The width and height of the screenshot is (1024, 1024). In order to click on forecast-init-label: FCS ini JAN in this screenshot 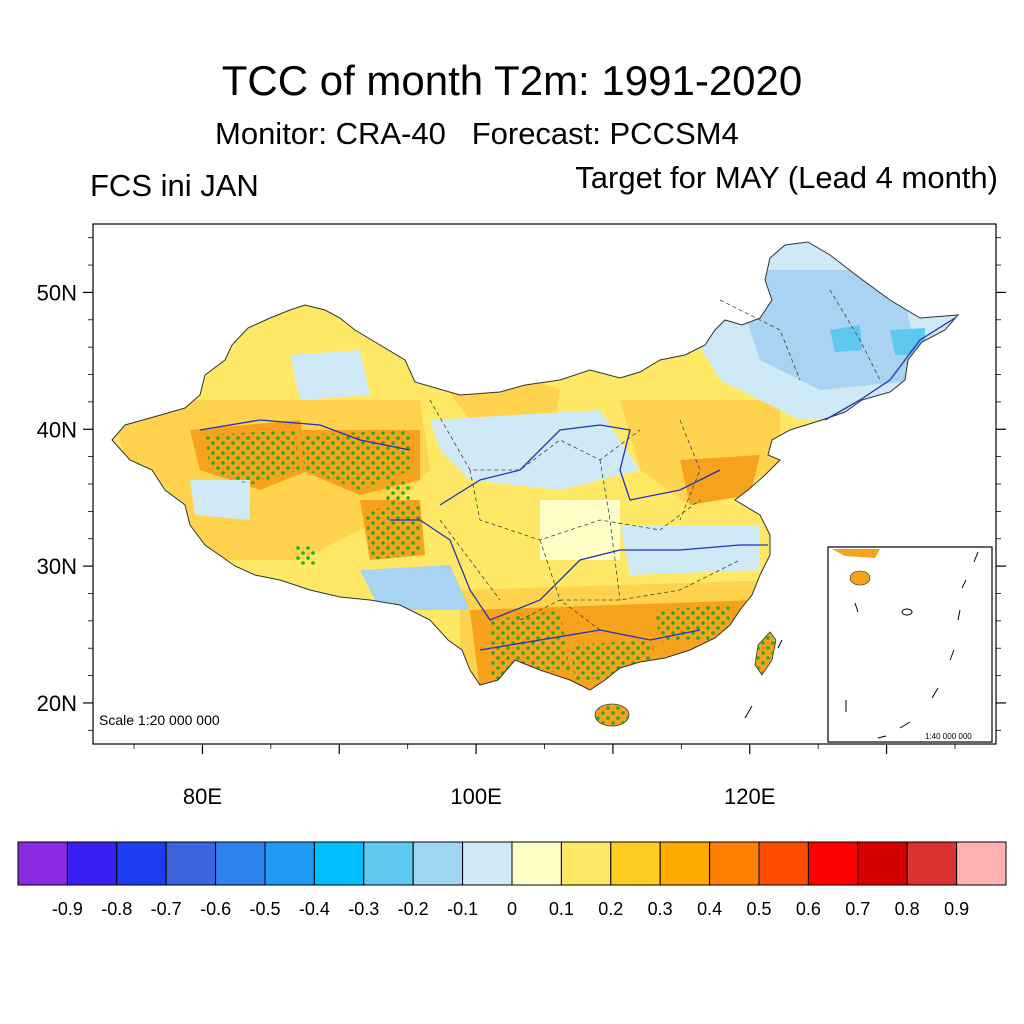, I will do `click(174, 185)`.